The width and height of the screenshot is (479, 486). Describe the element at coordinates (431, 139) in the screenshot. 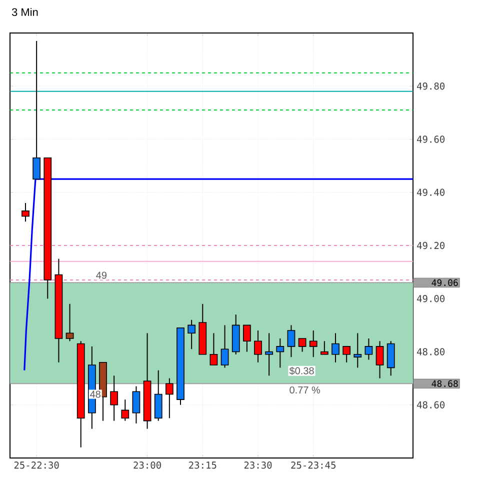

I see `y-tick-label: 49.60` at that location.